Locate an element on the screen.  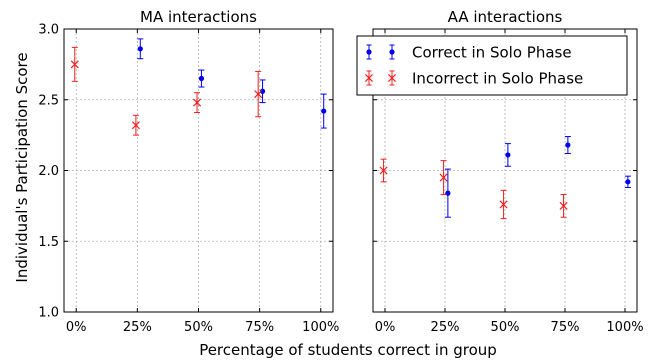
legend-box is located at coordinates (492, 65).